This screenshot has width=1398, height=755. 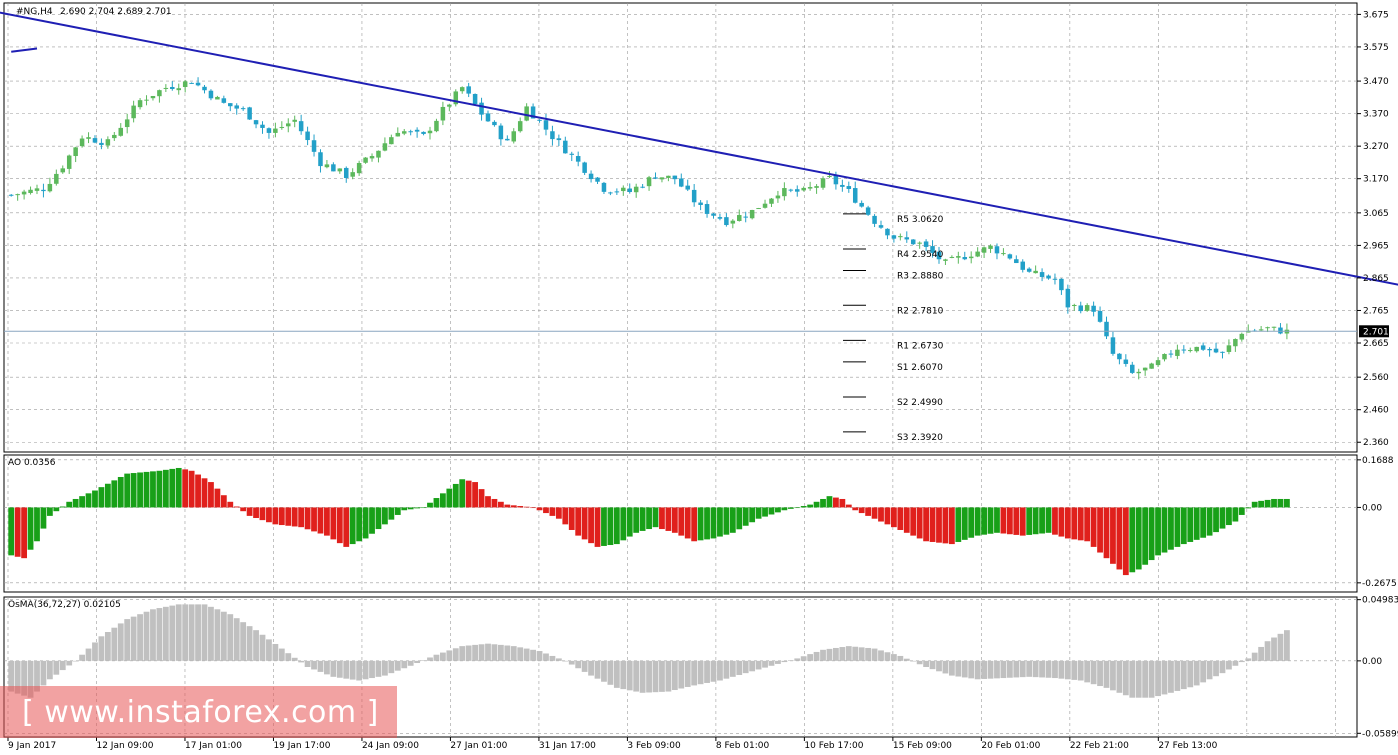 I want to click on y-tick-label: 3.065, so click(x=1376, y=214).